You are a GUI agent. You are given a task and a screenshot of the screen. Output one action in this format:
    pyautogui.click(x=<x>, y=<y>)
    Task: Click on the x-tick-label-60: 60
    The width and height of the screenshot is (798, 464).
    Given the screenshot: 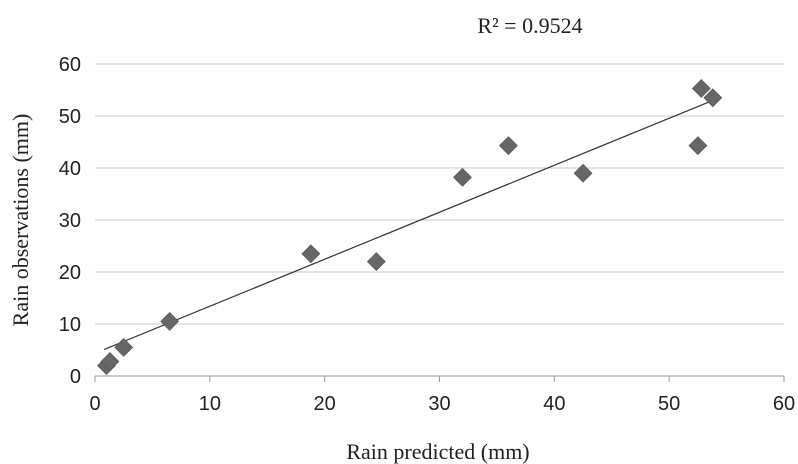 What is the action you would take?
    pyautogui.click(x=784, y=404)
    